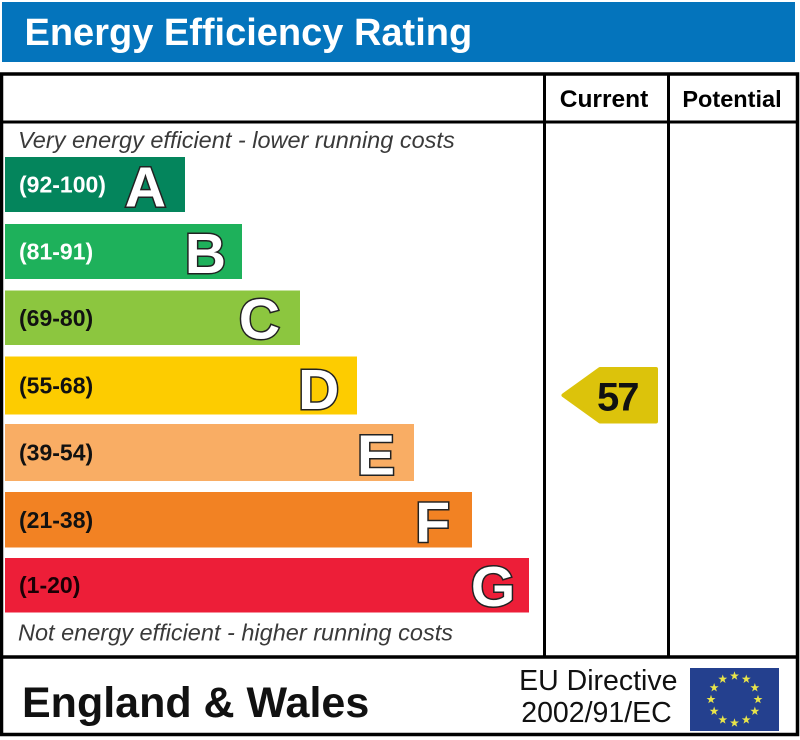 The image size is (800, 740). I want to click on svg-text: D, so click(318, 390).